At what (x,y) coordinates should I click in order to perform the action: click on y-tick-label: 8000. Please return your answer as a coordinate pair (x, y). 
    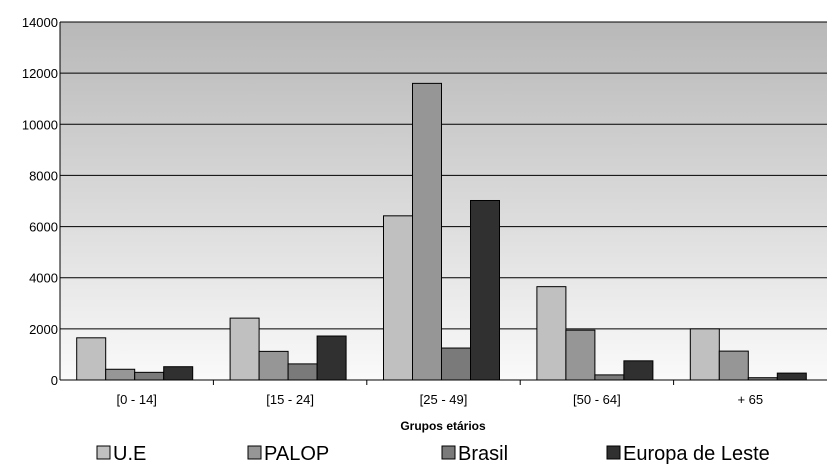
    Looking at the image, I should click on (43, 175).